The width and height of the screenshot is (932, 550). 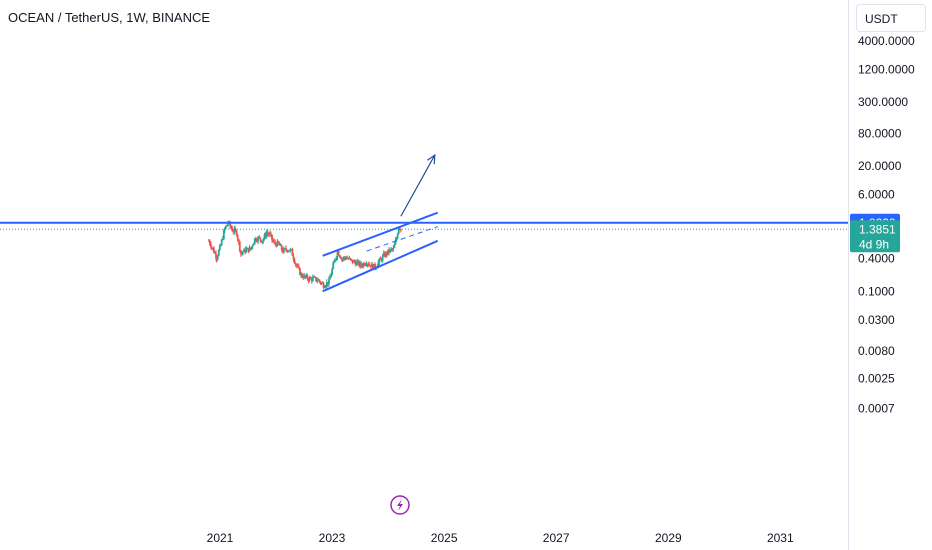 I want to click on y-tick-label: 6.0000, so click(x=876, y=195).